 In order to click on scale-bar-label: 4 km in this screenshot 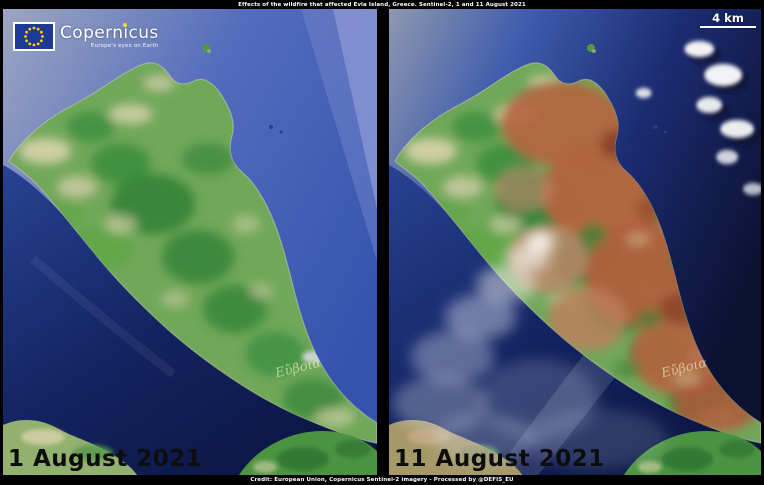, I will do `click(728, 18)`.